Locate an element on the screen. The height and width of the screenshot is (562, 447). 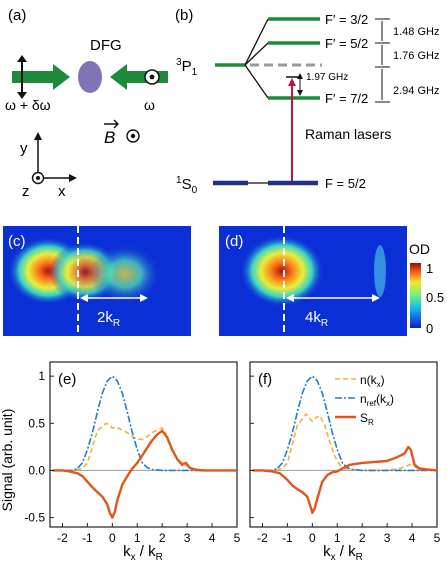
x-axis-label-f: kx / kR is located at coordinates (343, 552).